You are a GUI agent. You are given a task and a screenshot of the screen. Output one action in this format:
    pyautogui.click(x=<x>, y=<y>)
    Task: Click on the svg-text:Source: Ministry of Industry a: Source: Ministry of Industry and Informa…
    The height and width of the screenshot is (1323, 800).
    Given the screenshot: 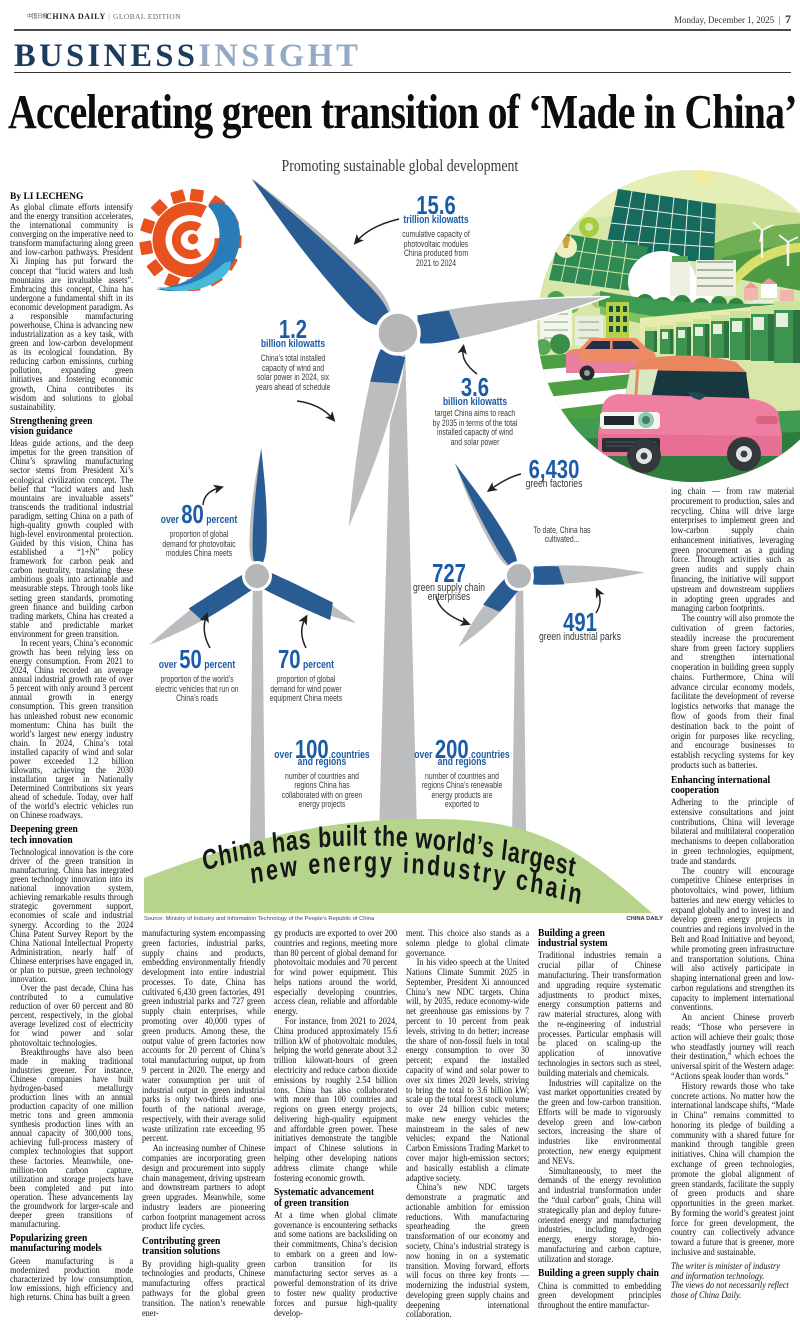 What is the action you would take?
    pyautogui.click(x=259, y=919)
    